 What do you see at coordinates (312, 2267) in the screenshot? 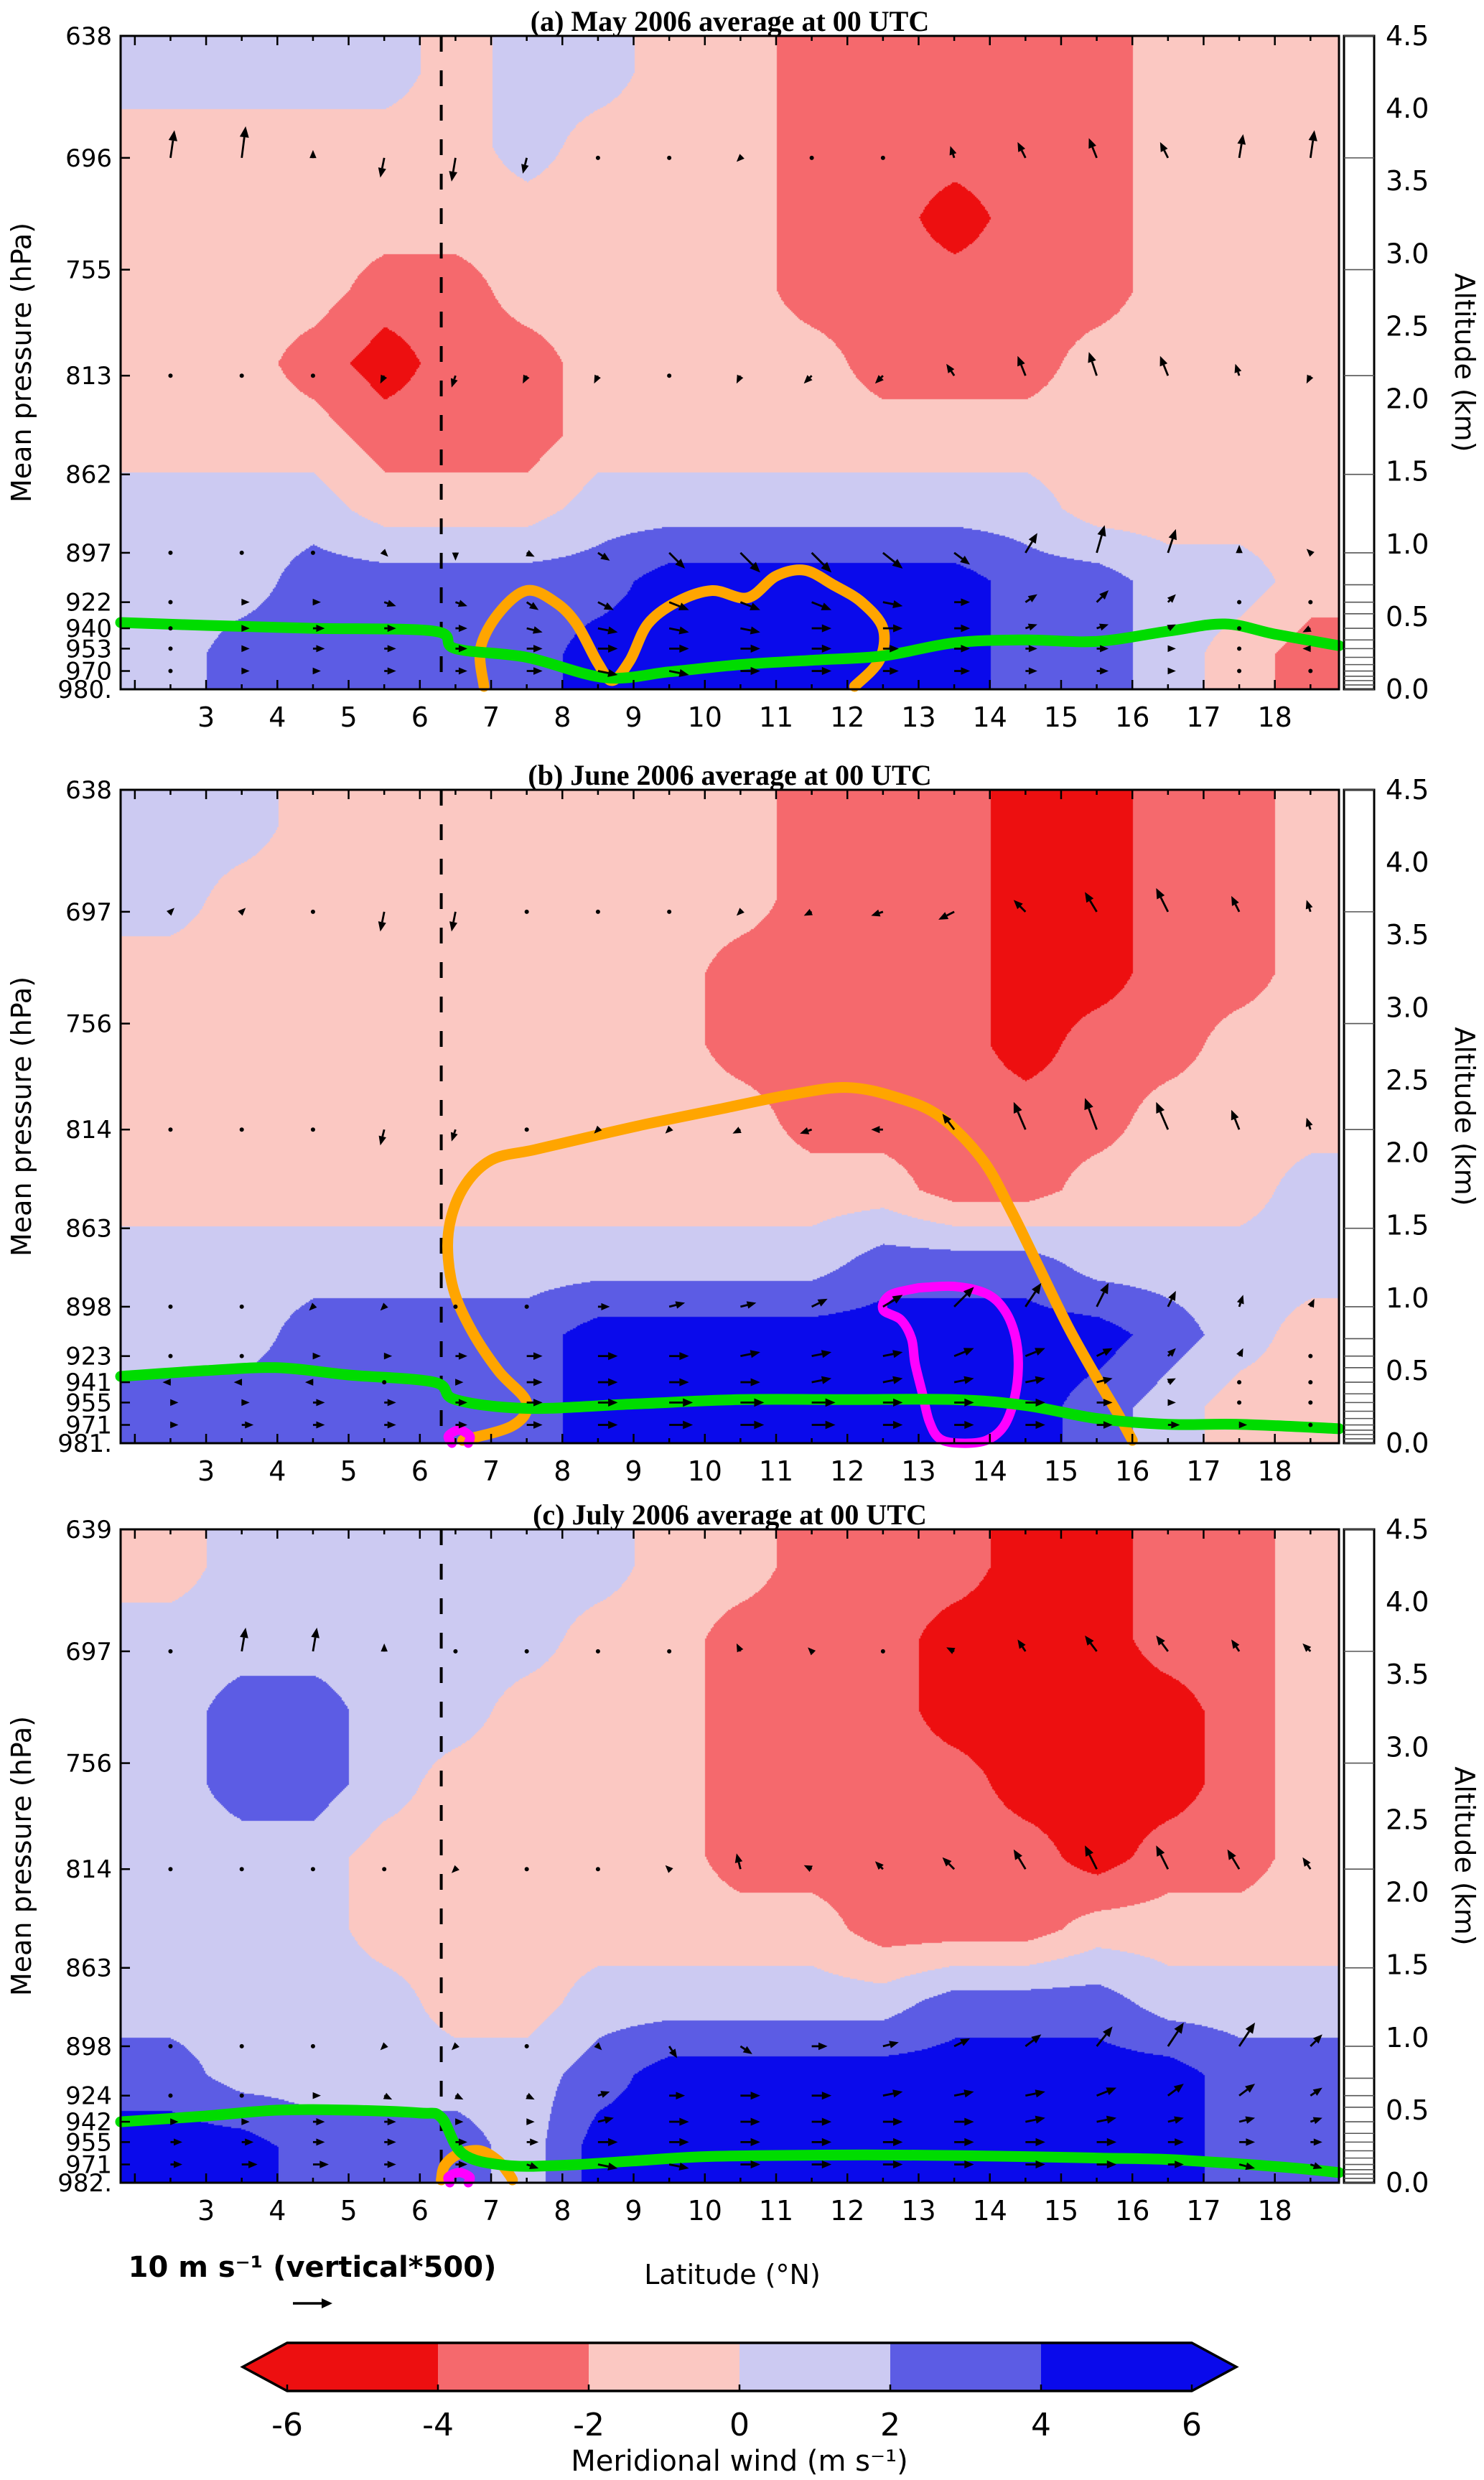
I see `quiver-reference-label: 10 m s⁻¹ (vertical*500)` at bounding box center [312, 2267].